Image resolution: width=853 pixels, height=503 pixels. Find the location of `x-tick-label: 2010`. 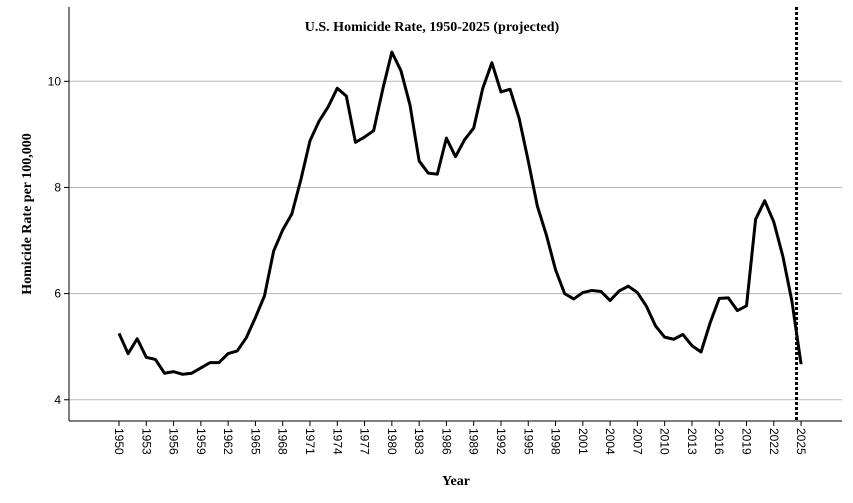

x-tick-label: 2010 is located at coordinates (665, 441).